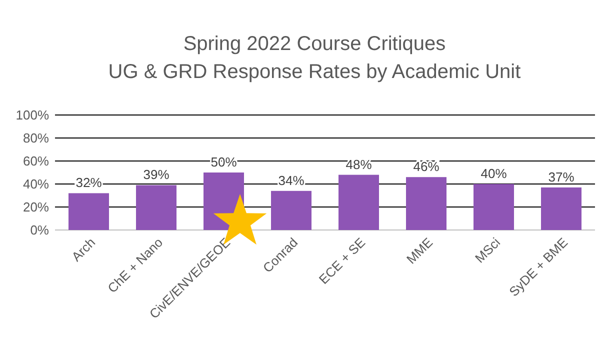 This screenshot has height=339, width=609. What do you see at coordinates (36, 207) in the screenshot?
I see `y-tick-label: 20%` at bounding box center [36, 207].